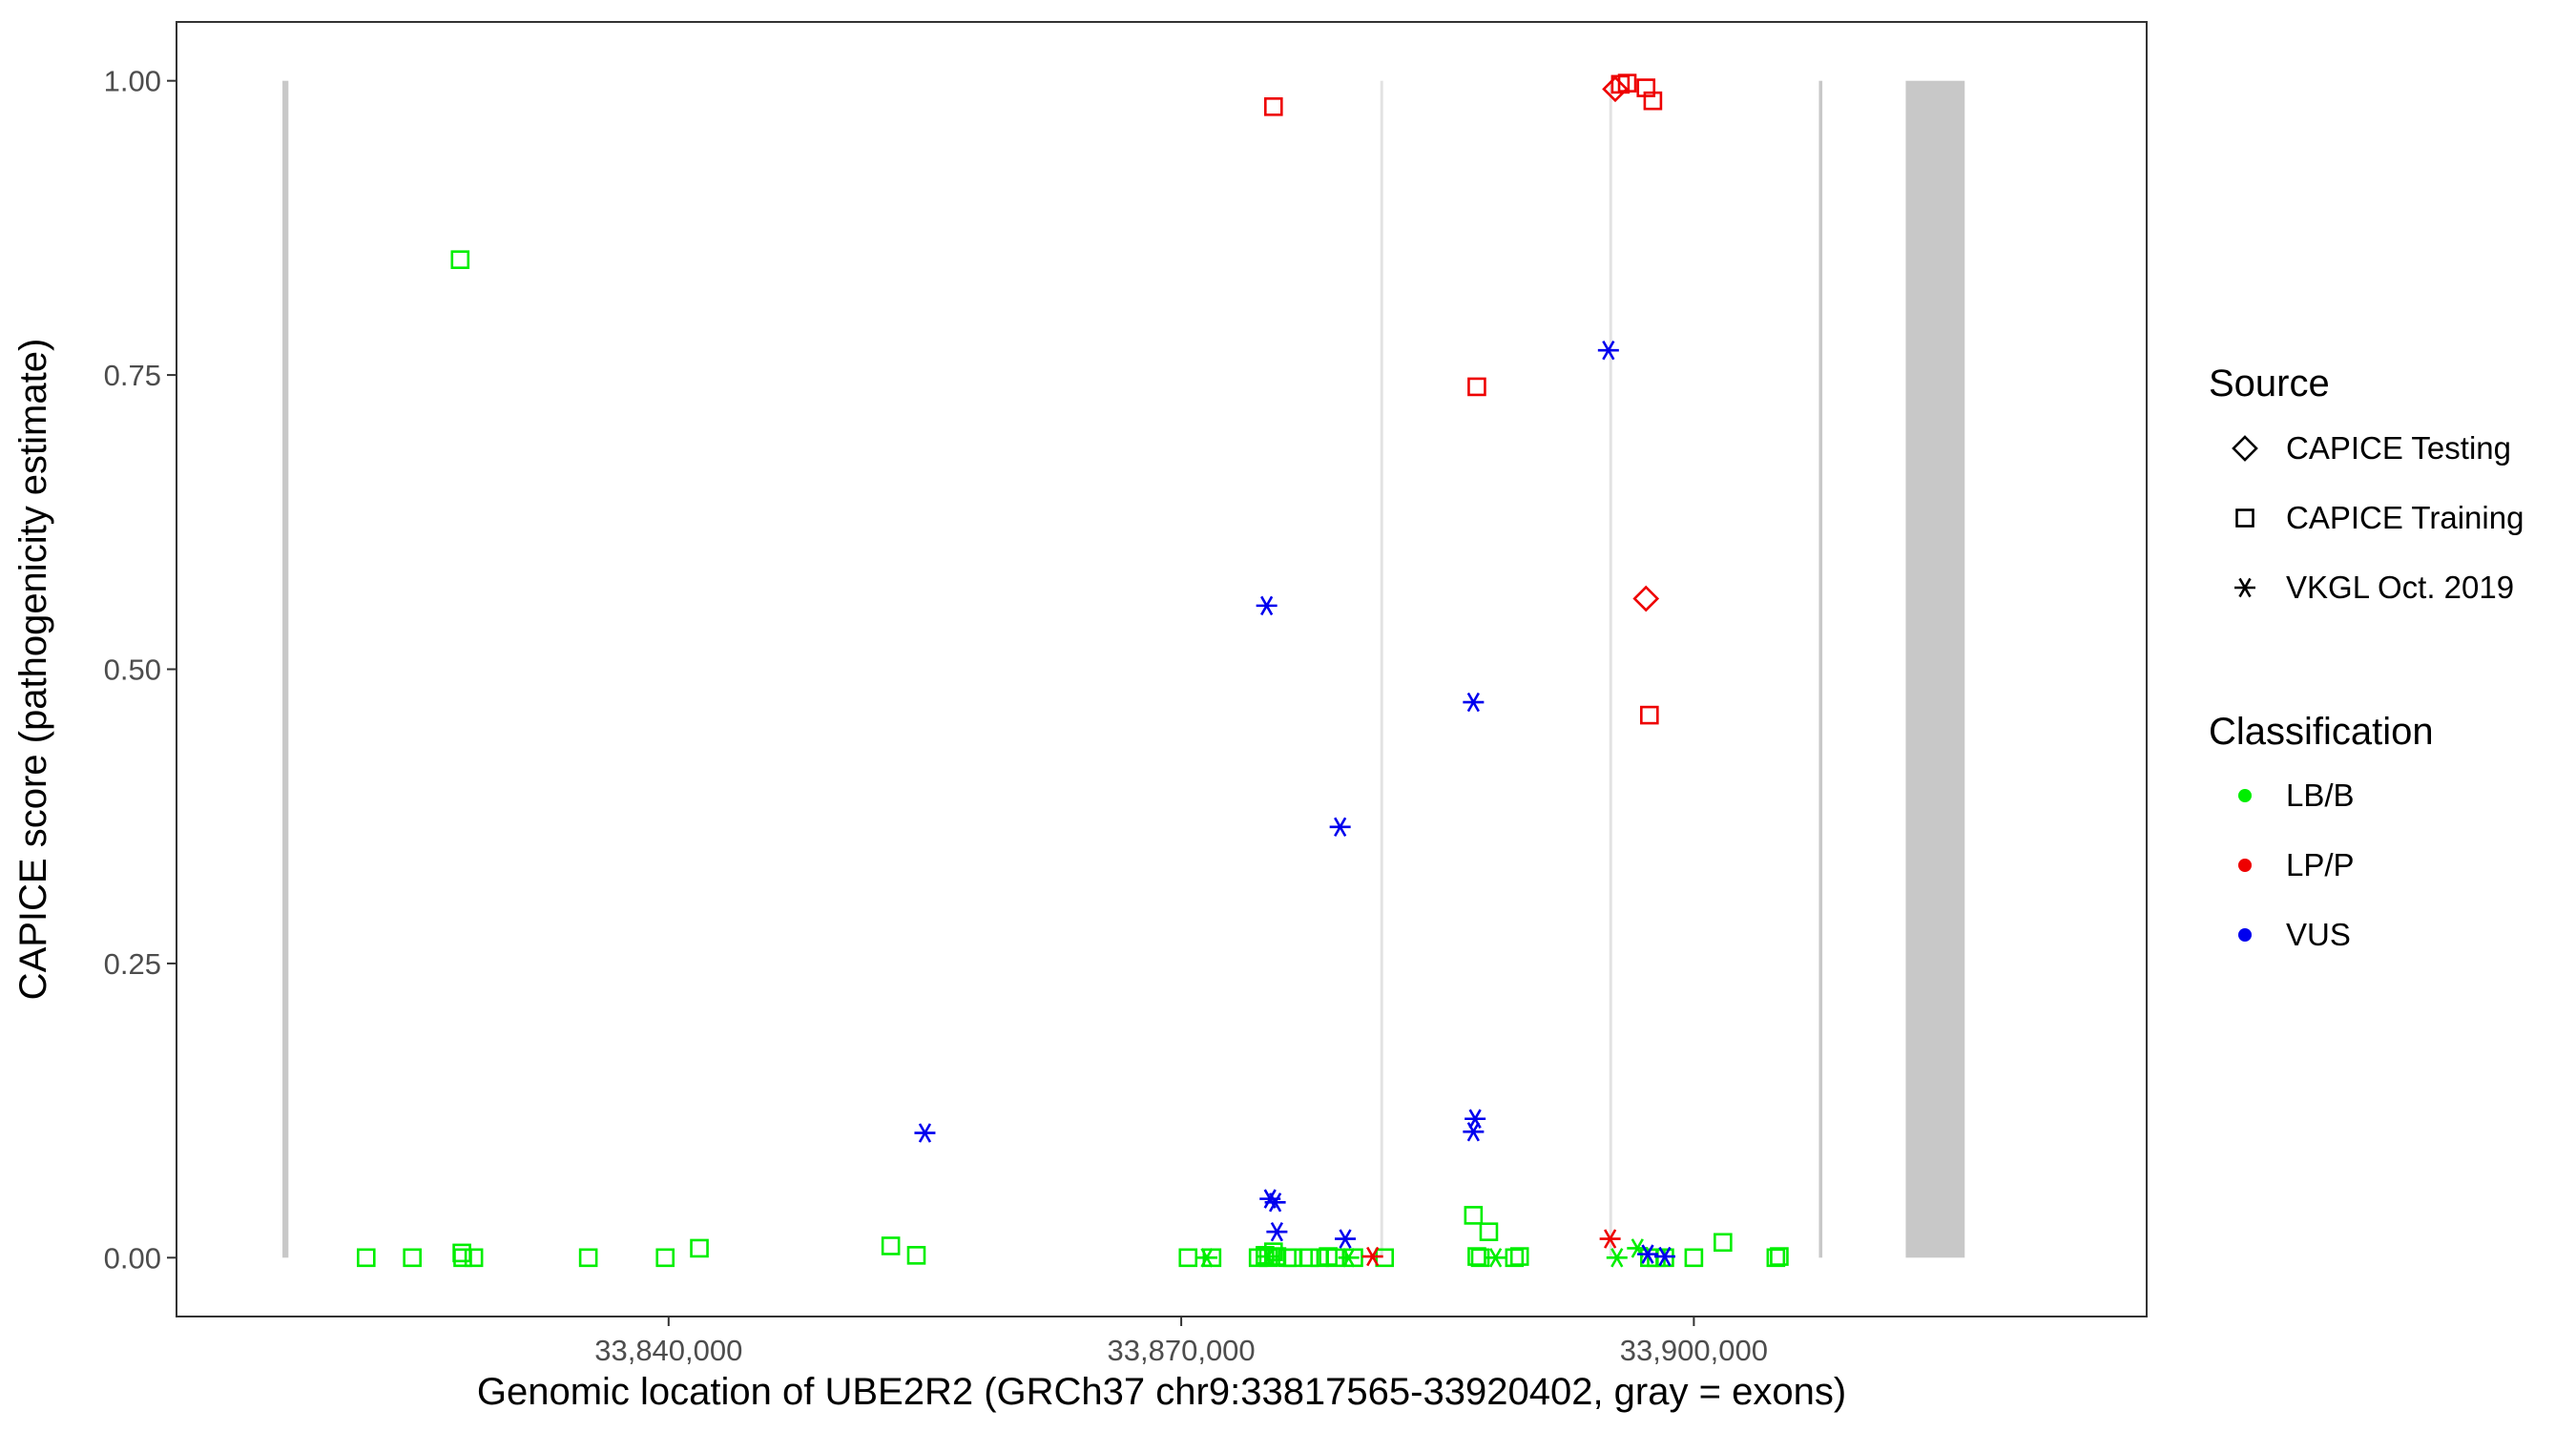 The image size is (2576, 1431). What do you see at coordinates (33, 670) in the screenshot?
I see `y-axis-title: CAPICE score (pathogenicity estimate)` at bounding box center [33, 670].